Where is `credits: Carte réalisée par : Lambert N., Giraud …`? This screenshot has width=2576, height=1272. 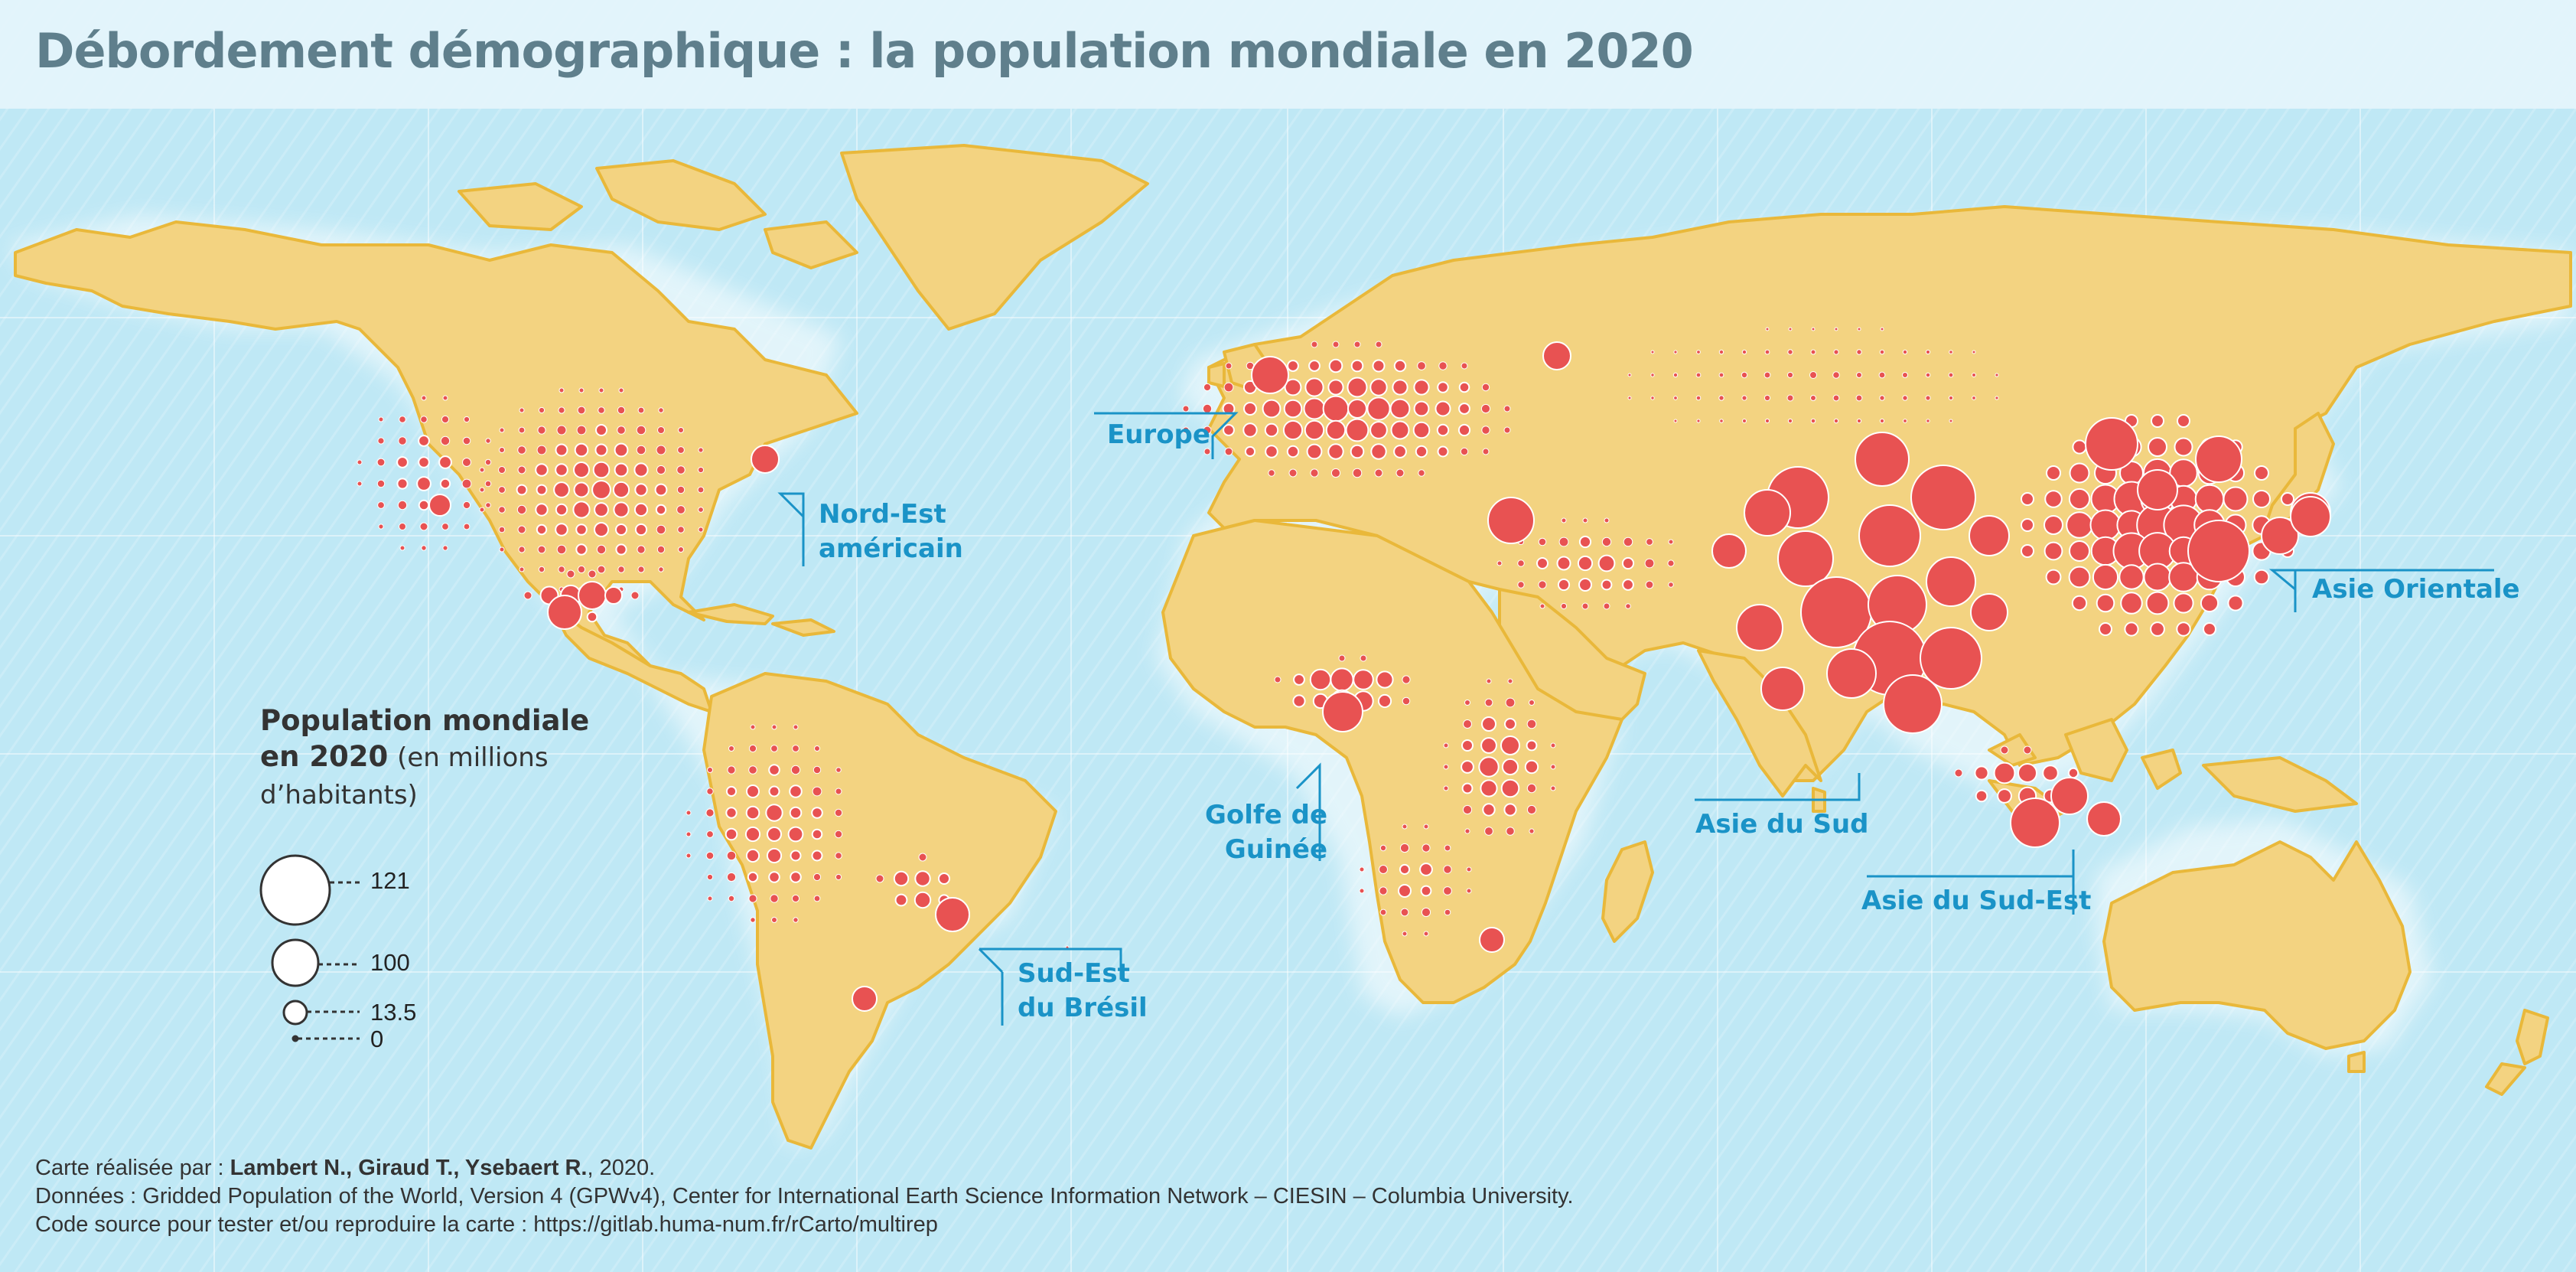 credits: Carte réalisée par : Lambert N., Giraud … is located at coordinates (953, 1196).